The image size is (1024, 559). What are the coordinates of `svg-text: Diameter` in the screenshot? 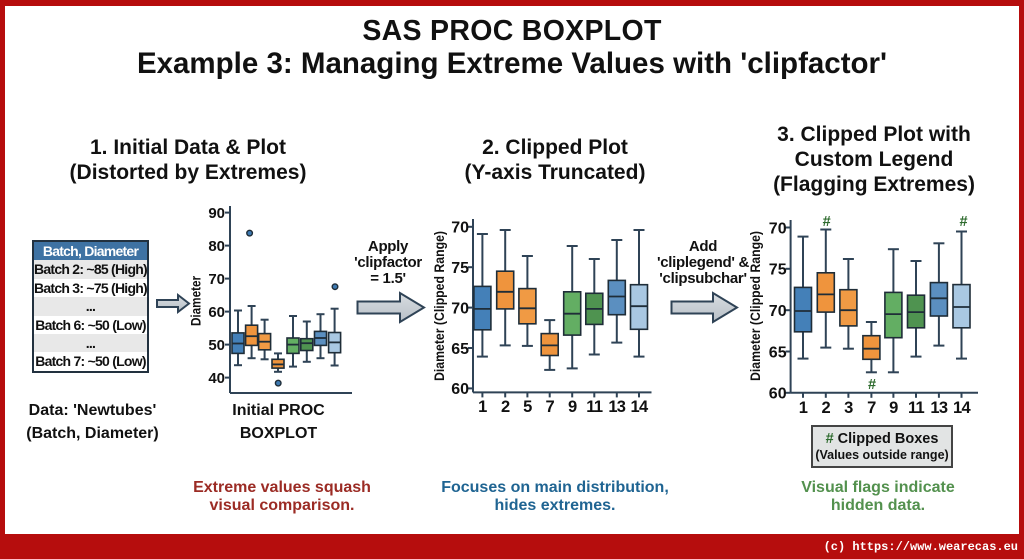 It's located at (196, 301).